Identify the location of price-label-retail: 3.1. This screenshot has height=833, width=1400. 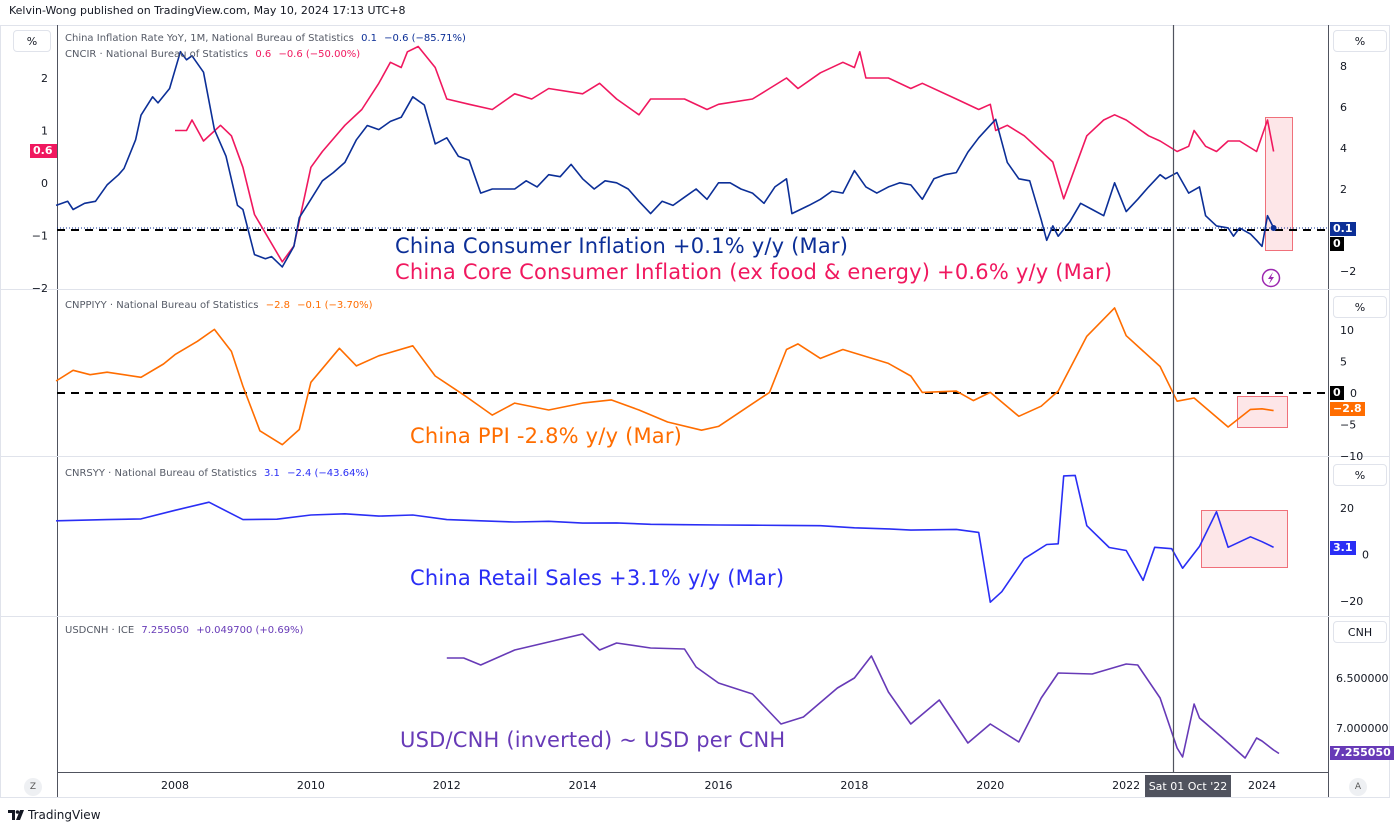
(1343, 548).